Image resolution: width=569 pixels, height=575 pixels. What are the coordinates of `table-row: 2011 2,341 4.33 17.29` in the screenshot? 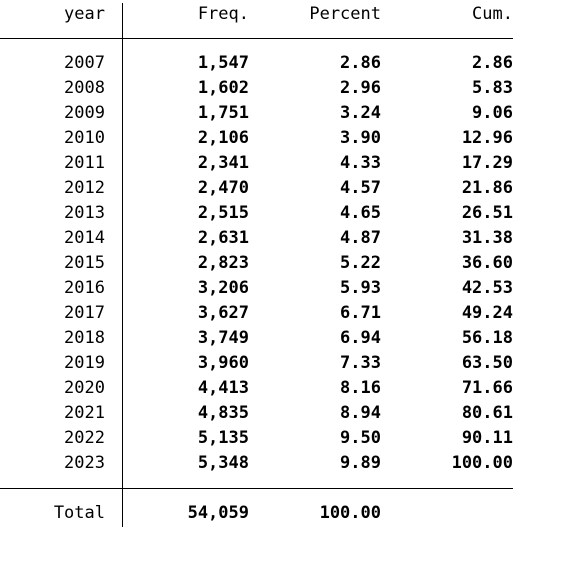 It's located at (284, 163).